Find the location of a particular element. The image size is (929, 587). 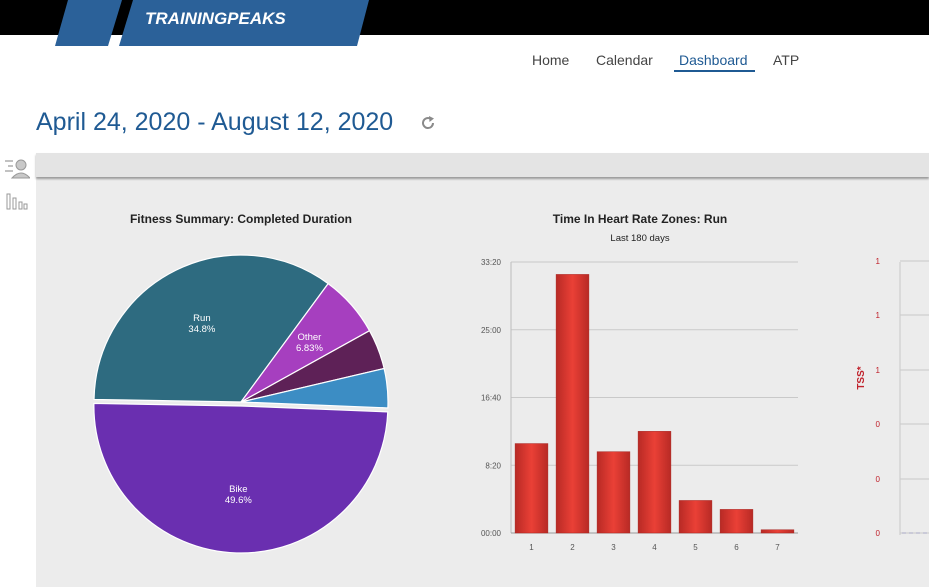

bar-x-tick: 1 is located at coordinates (531, 547).